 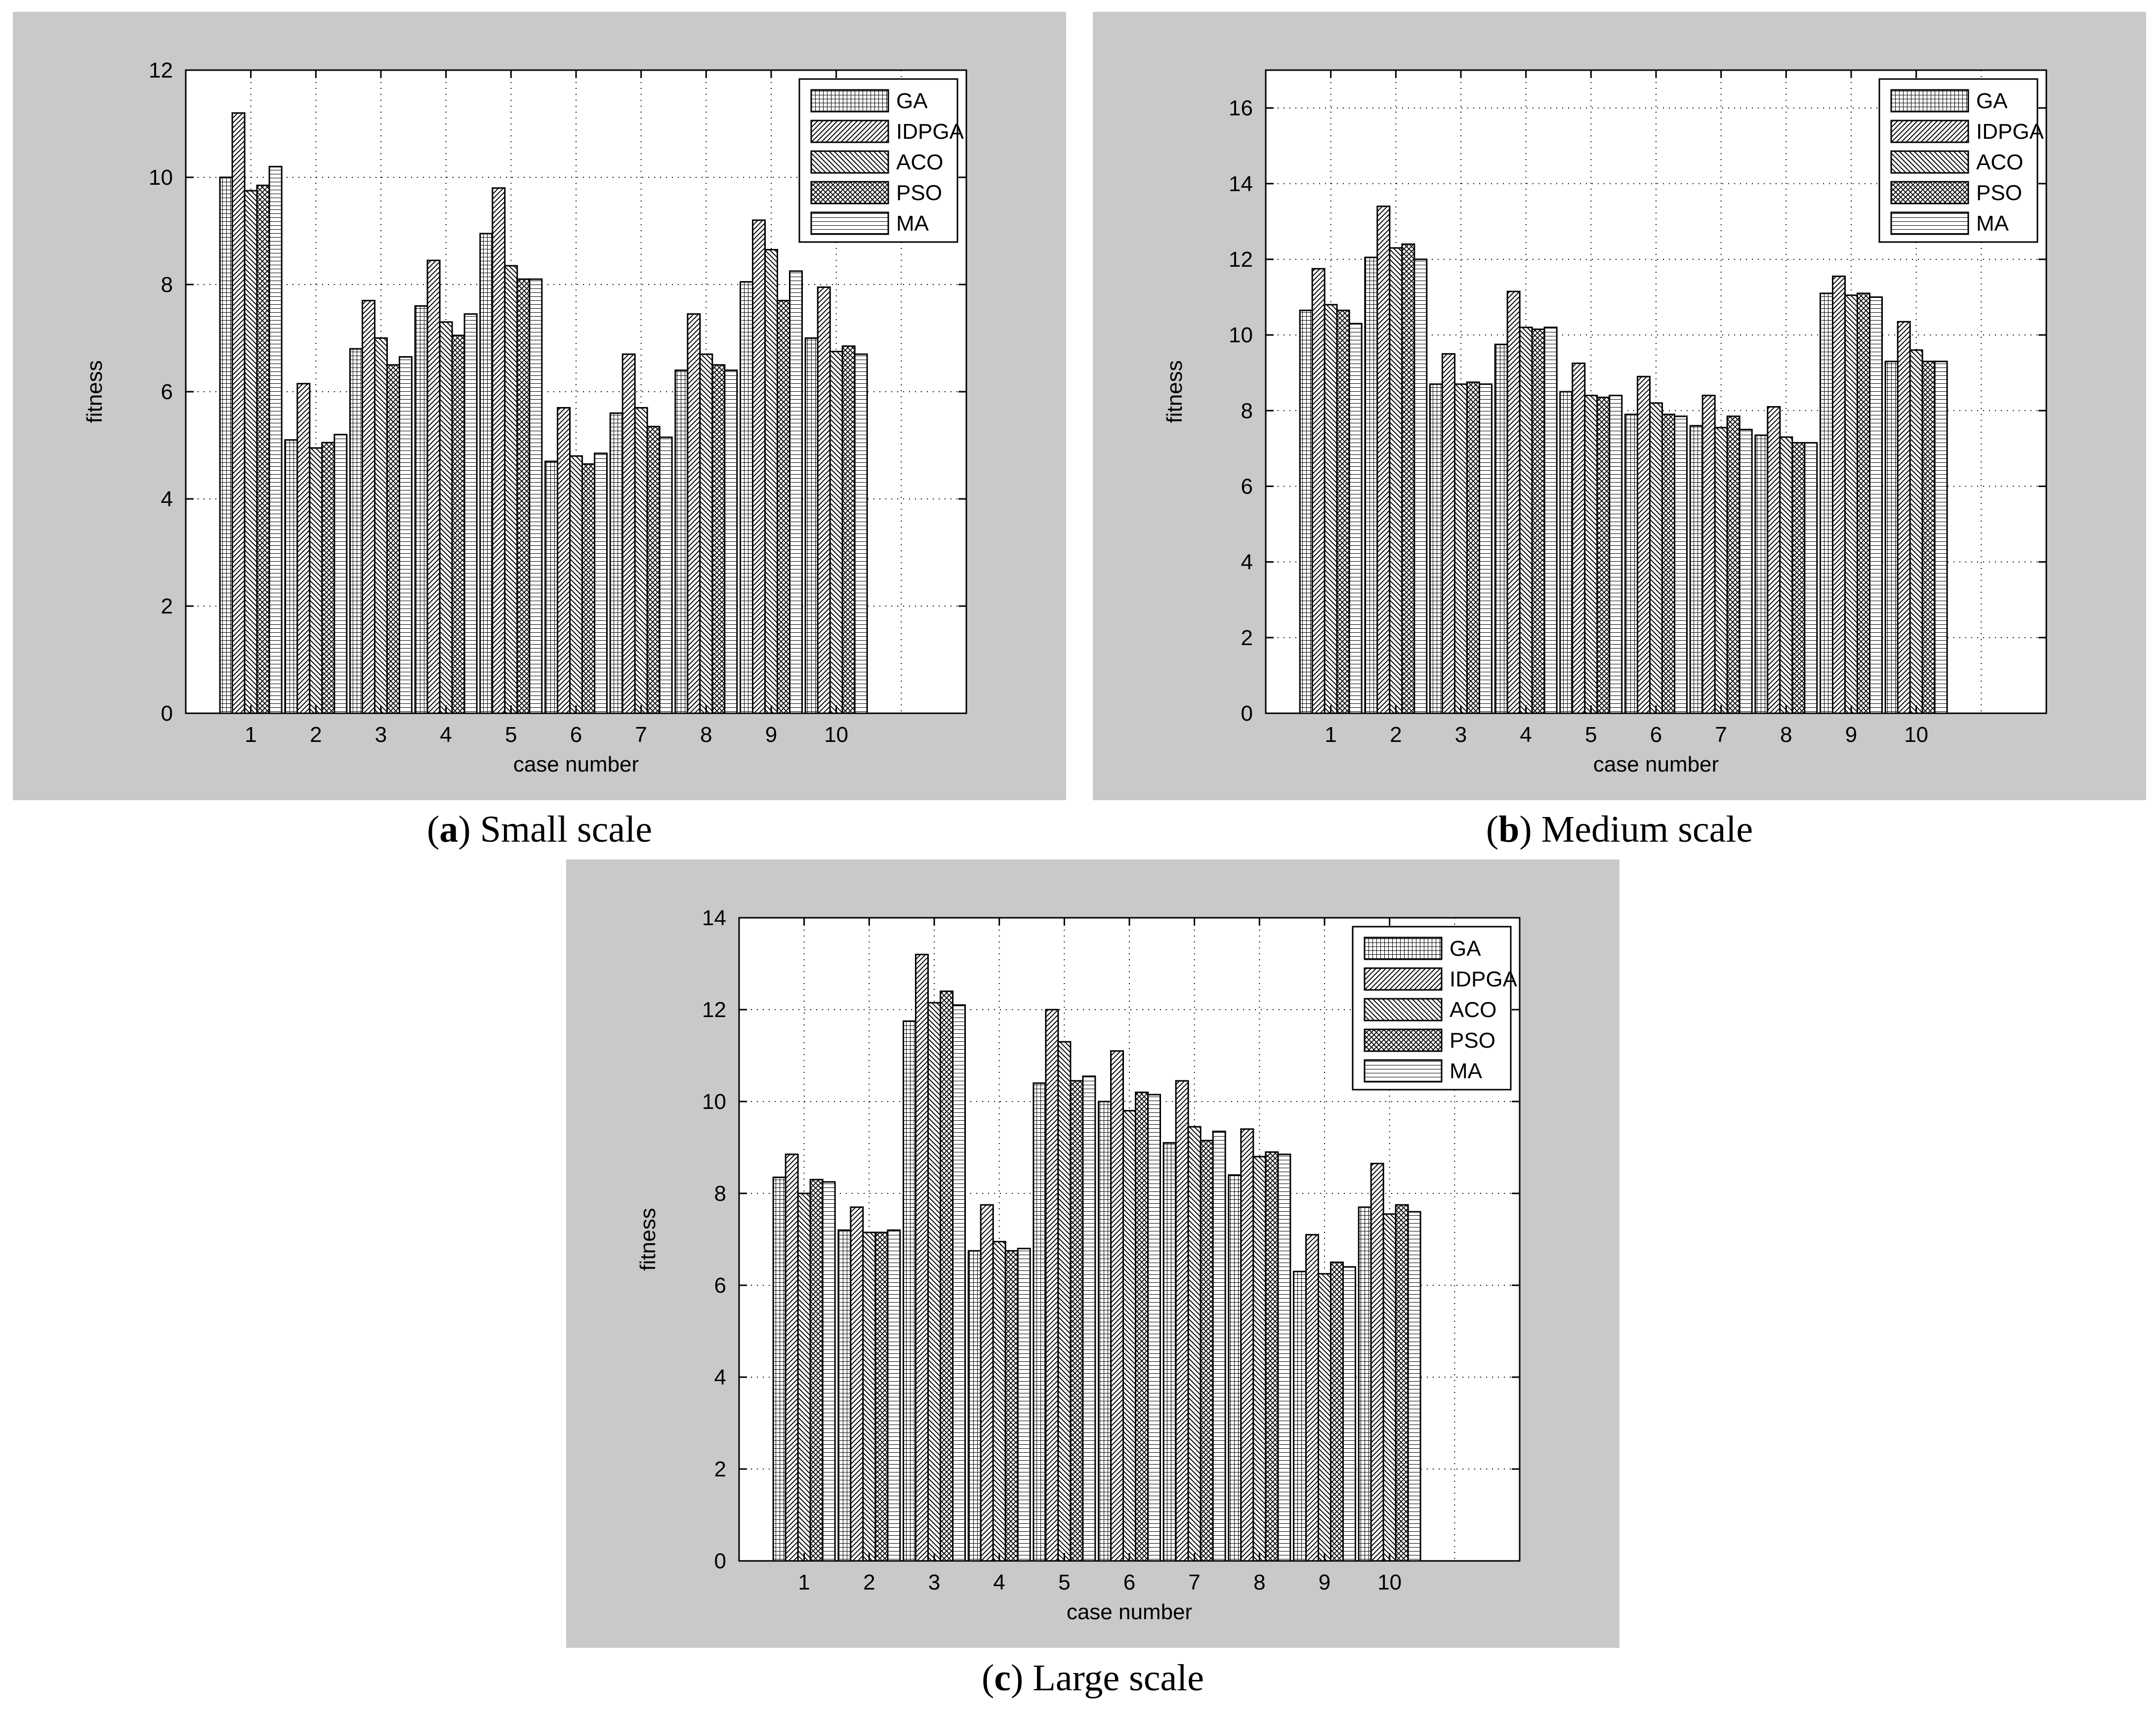 What do you see at coordinates (1526, 735) in the screenshot?
I see `x-tick-label: 4` at bounding box center [1526, 735].